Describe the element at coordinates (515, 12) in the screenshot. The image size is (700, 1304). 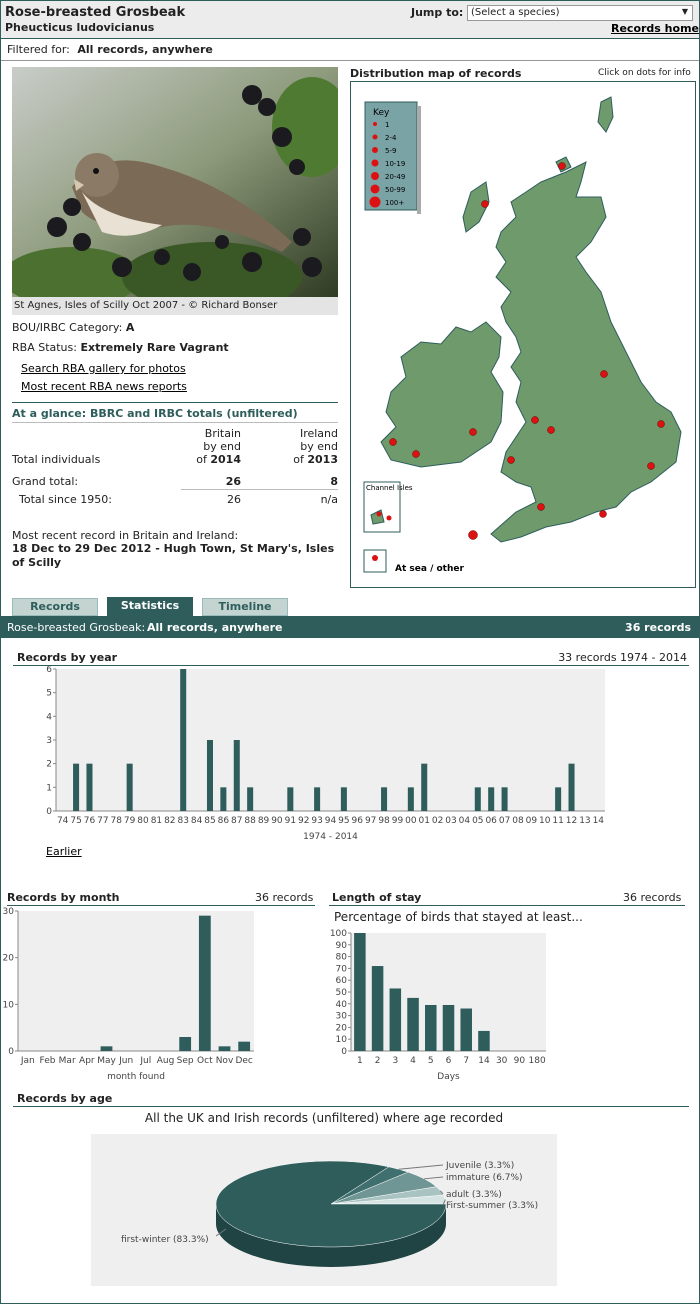
I see `species-select-value: (Select a species)` at that location.